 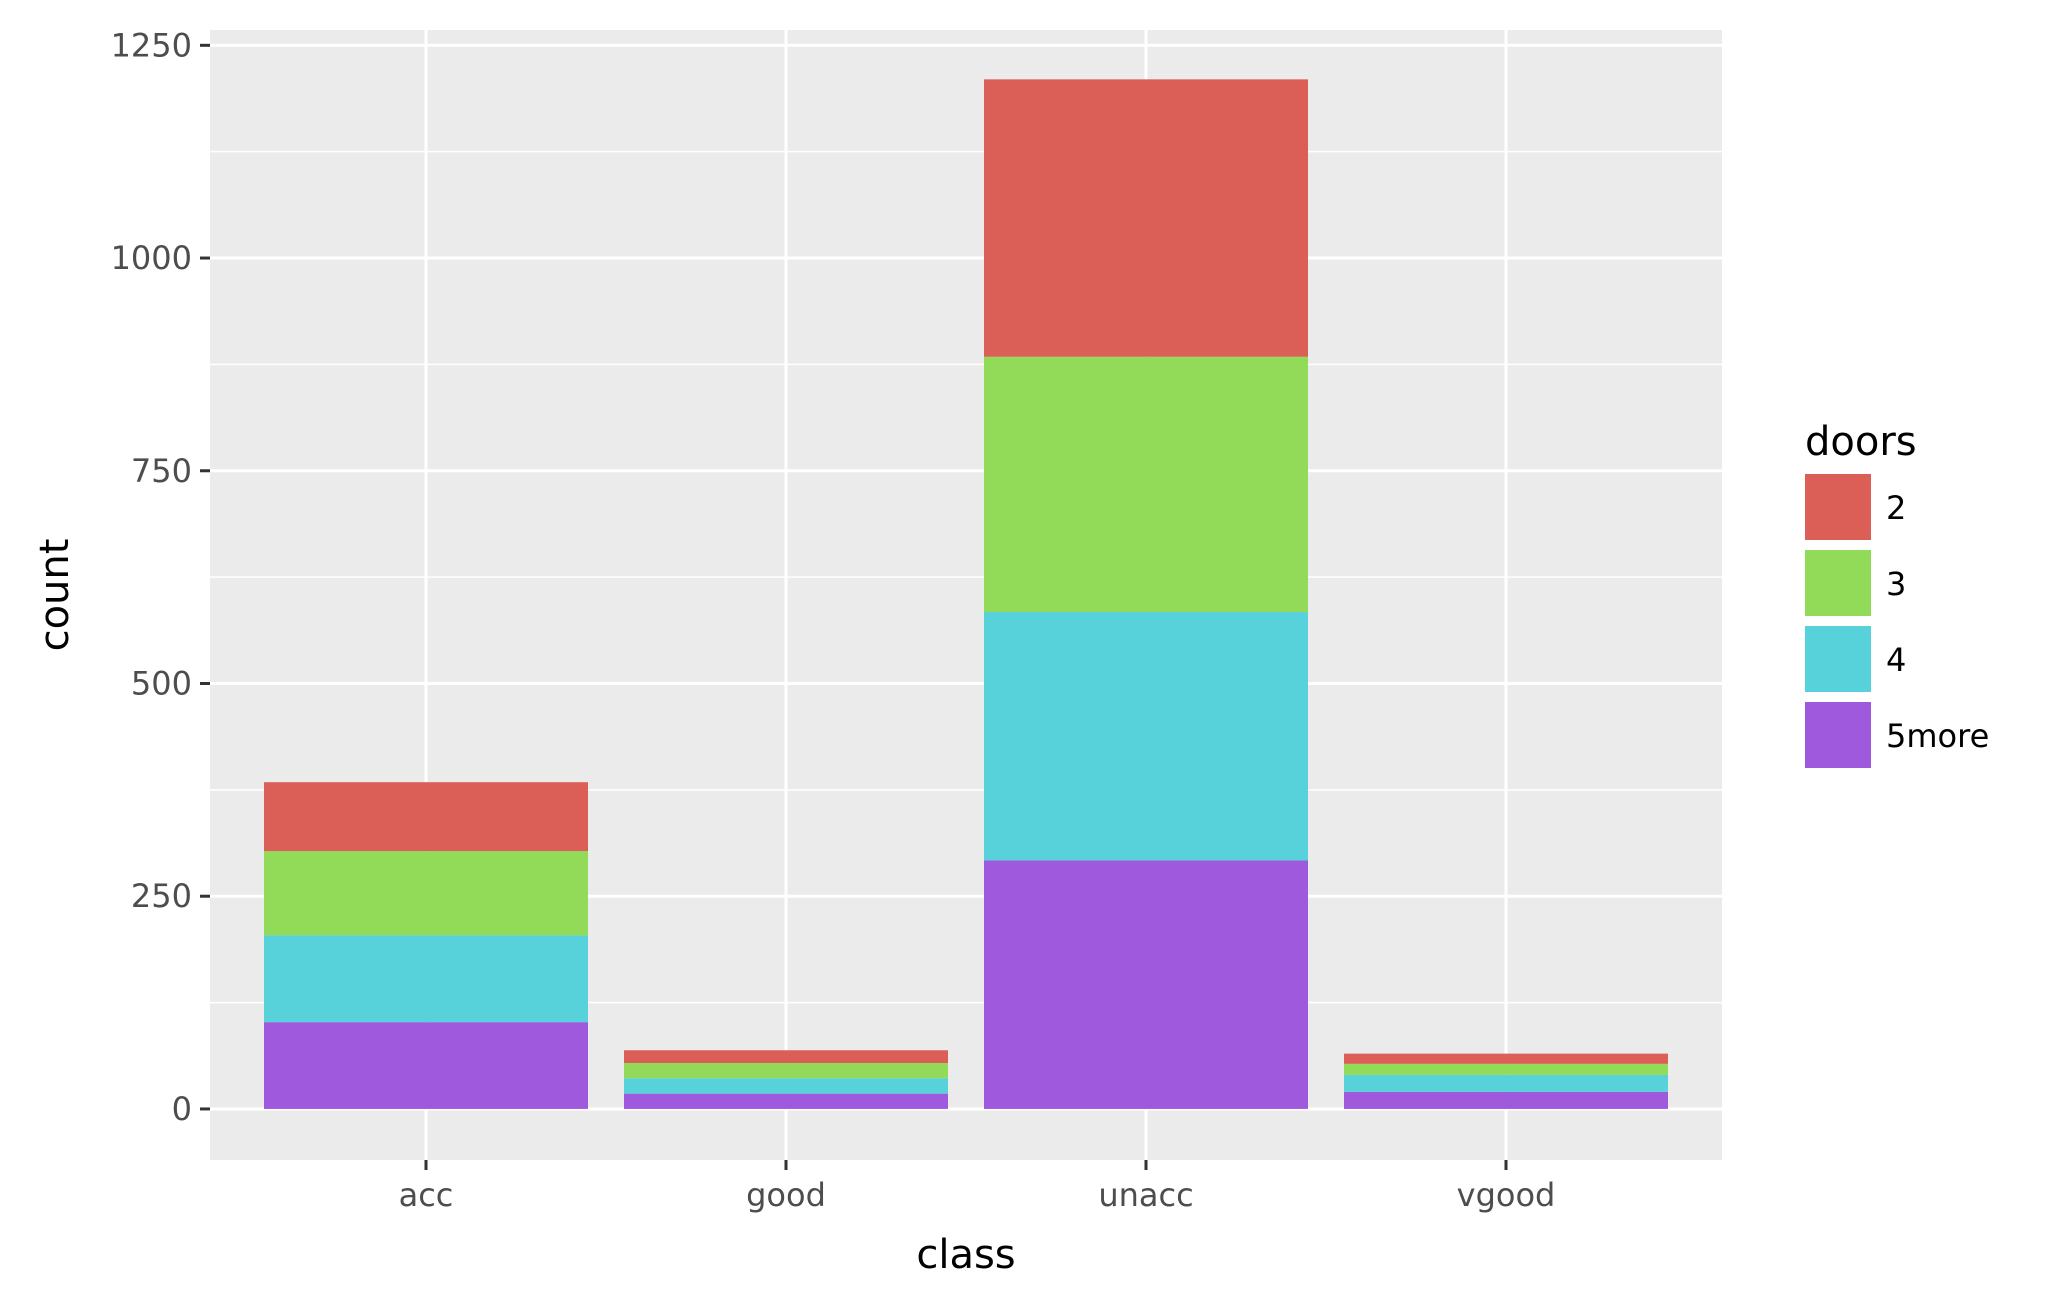 I want to click on bar-good-5more, so click(x=786, y=1101).